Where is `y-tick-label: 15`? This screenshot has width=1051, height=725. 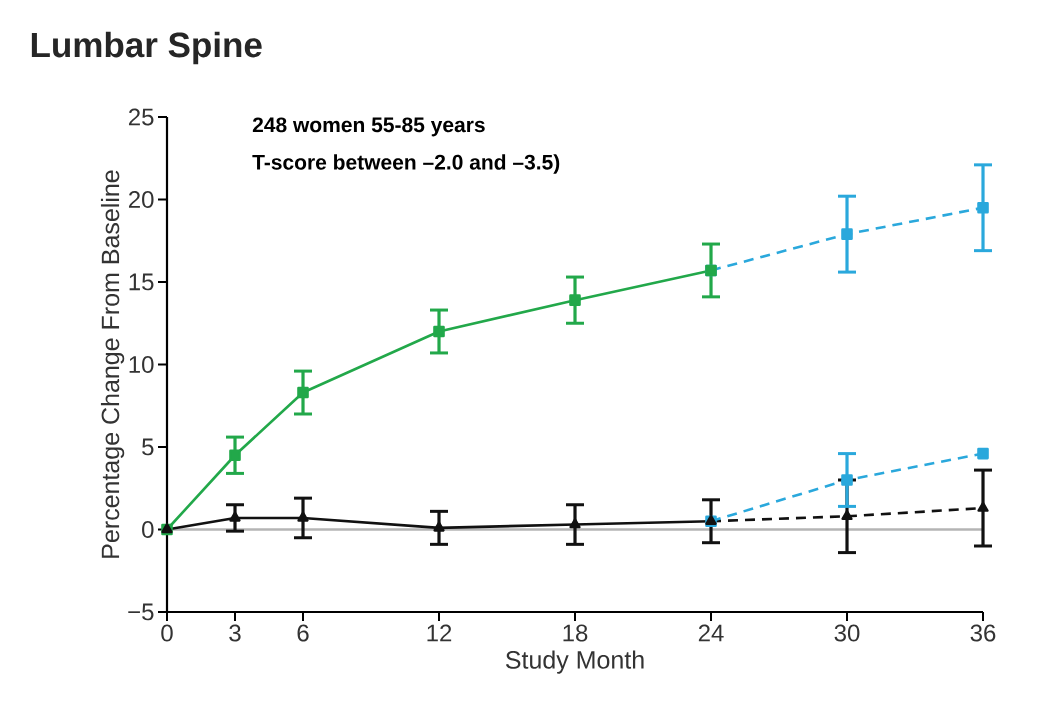 y-tick-label: 15 is located at coordinates (141, 282).